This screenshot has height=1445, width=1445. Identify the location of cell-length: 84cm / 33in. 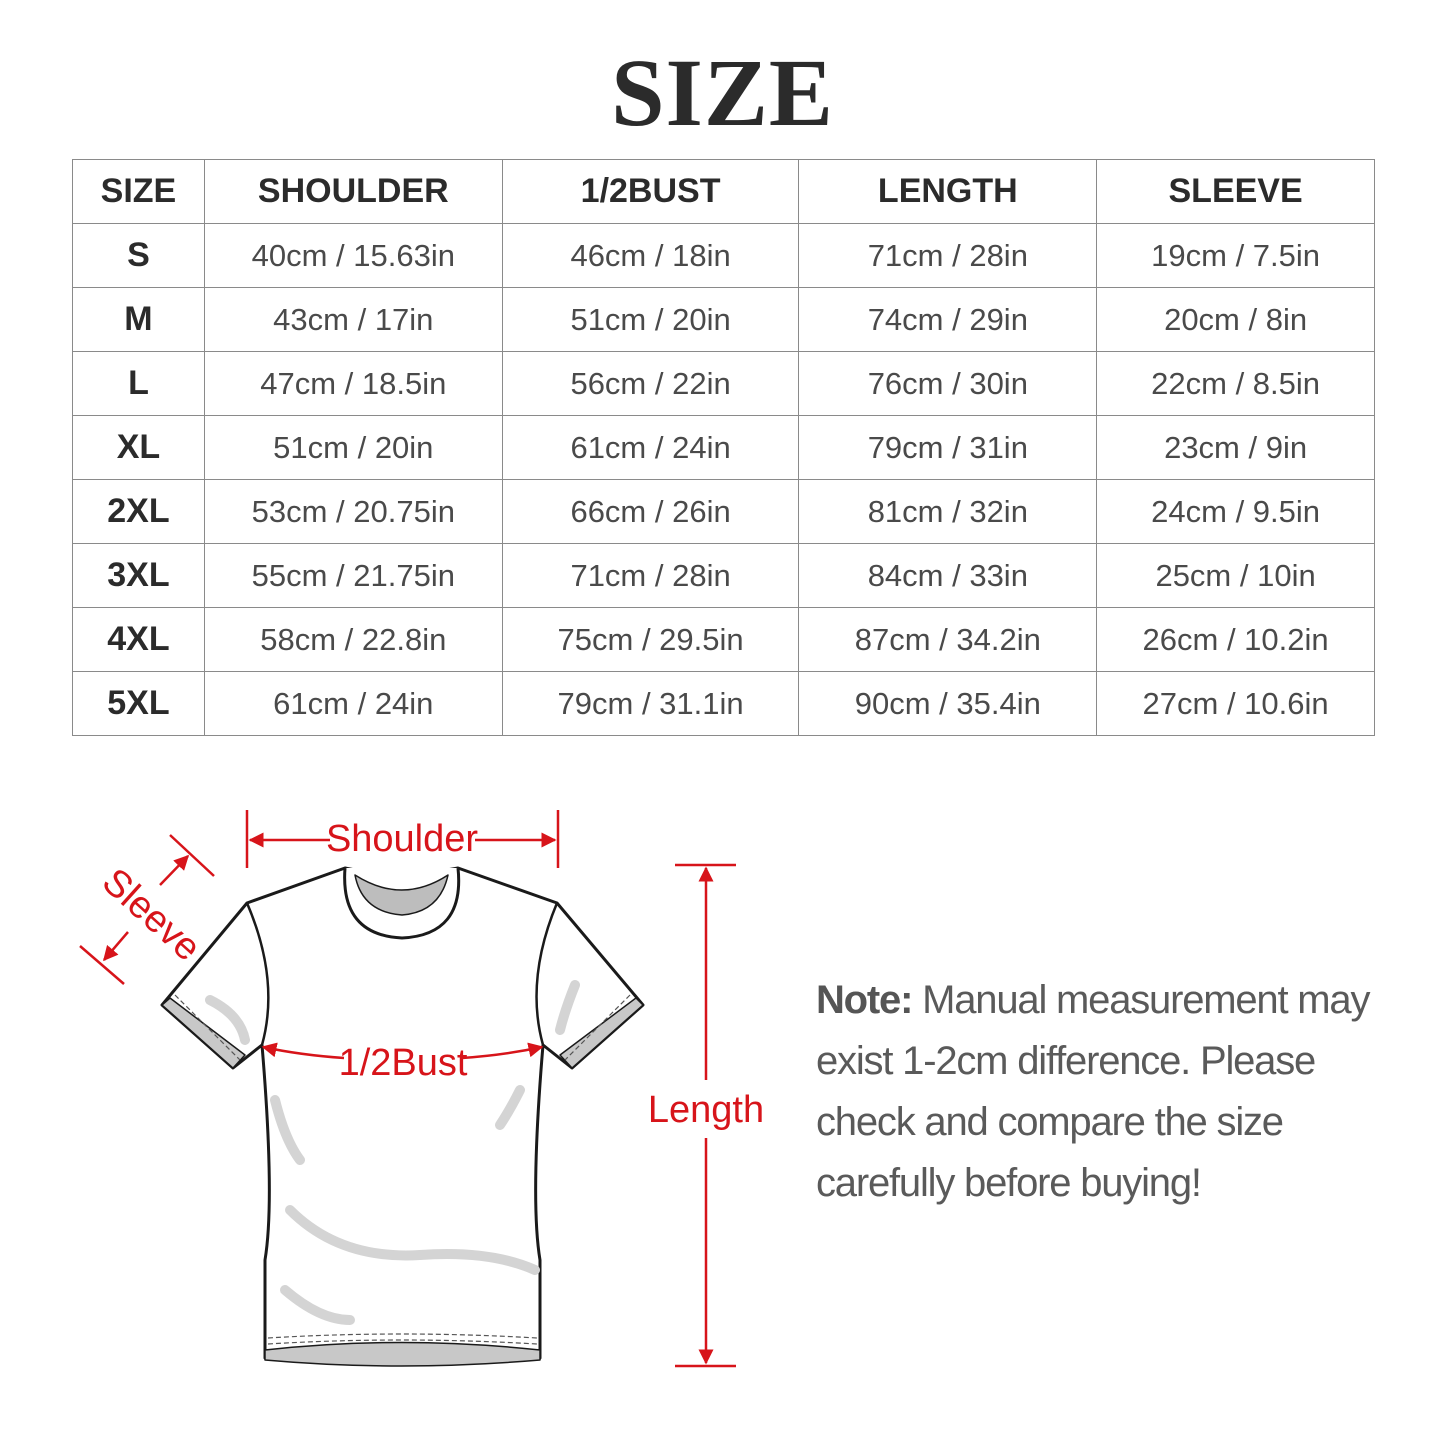
(948, 575).